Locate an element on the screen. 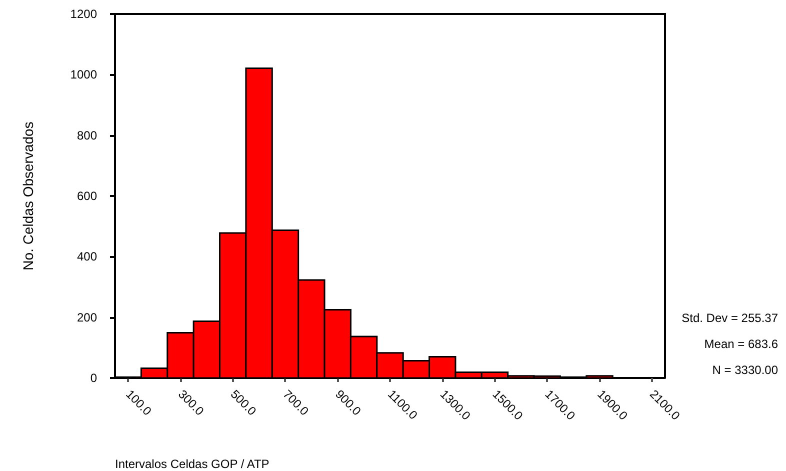  text: N = 3330.00 is located at coordinates (745, 370).